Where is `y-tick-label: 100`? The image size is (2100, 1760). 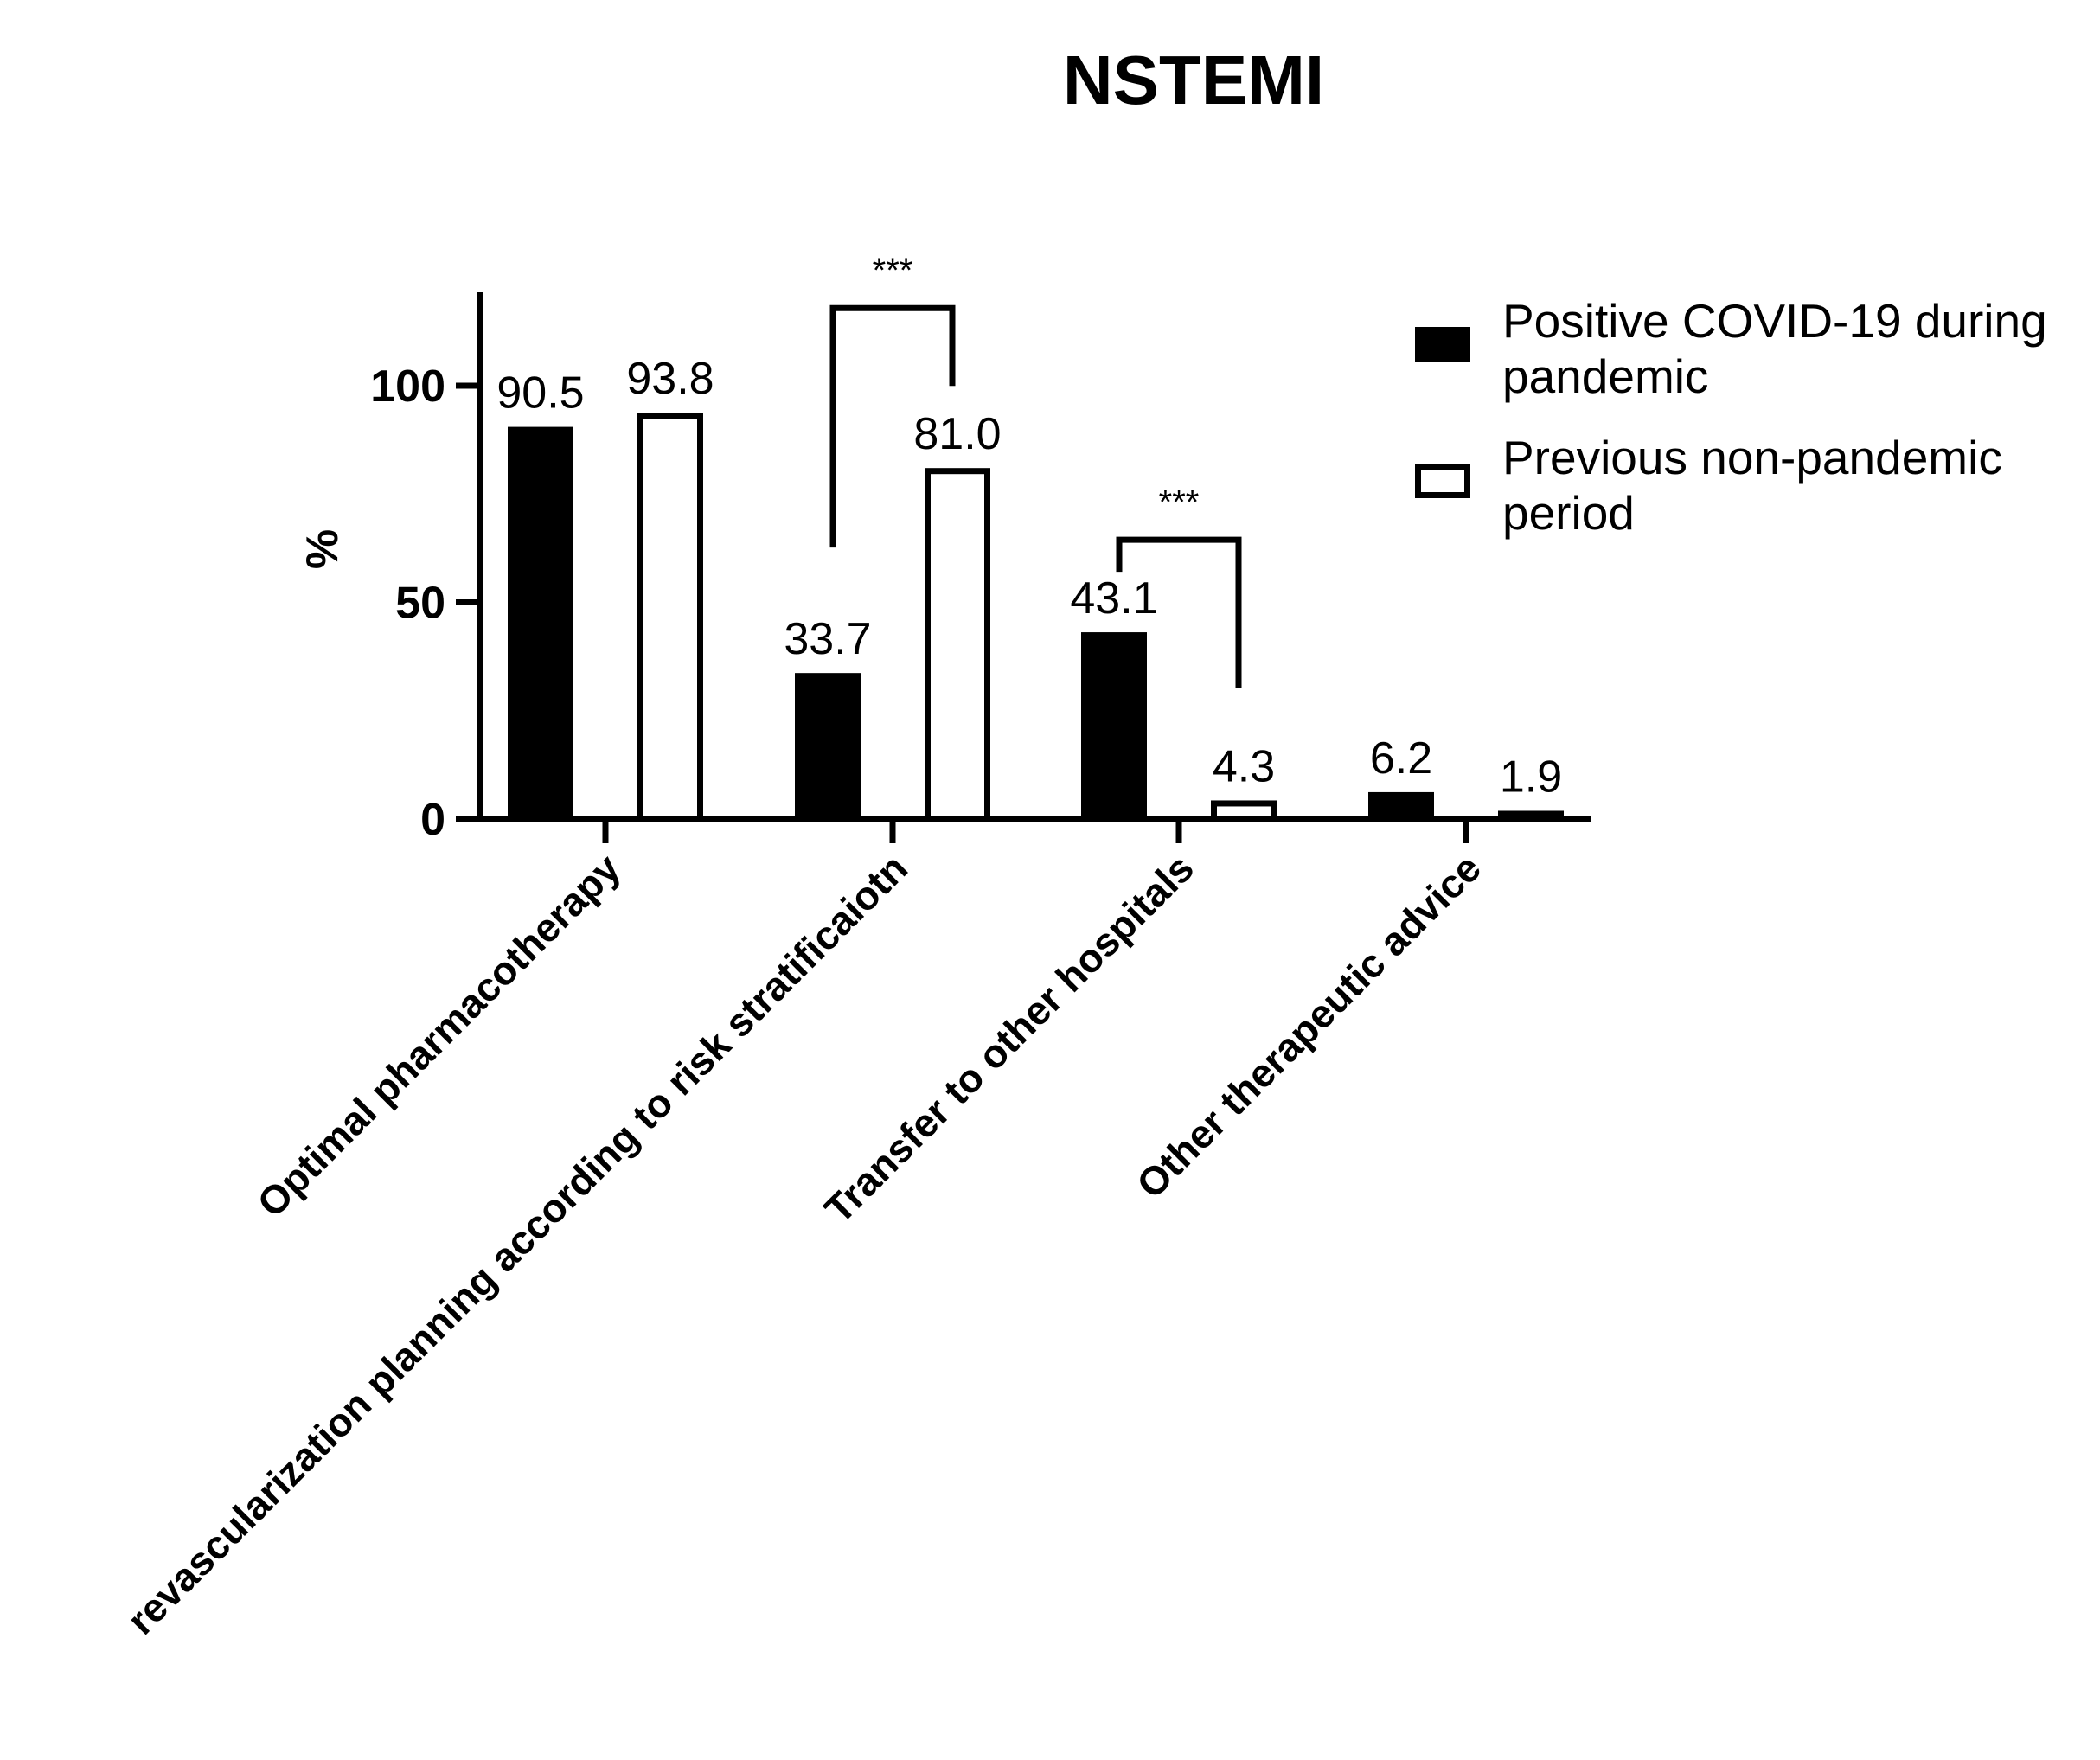
y-tick-label: 100 is located at coordinates (407, 387).